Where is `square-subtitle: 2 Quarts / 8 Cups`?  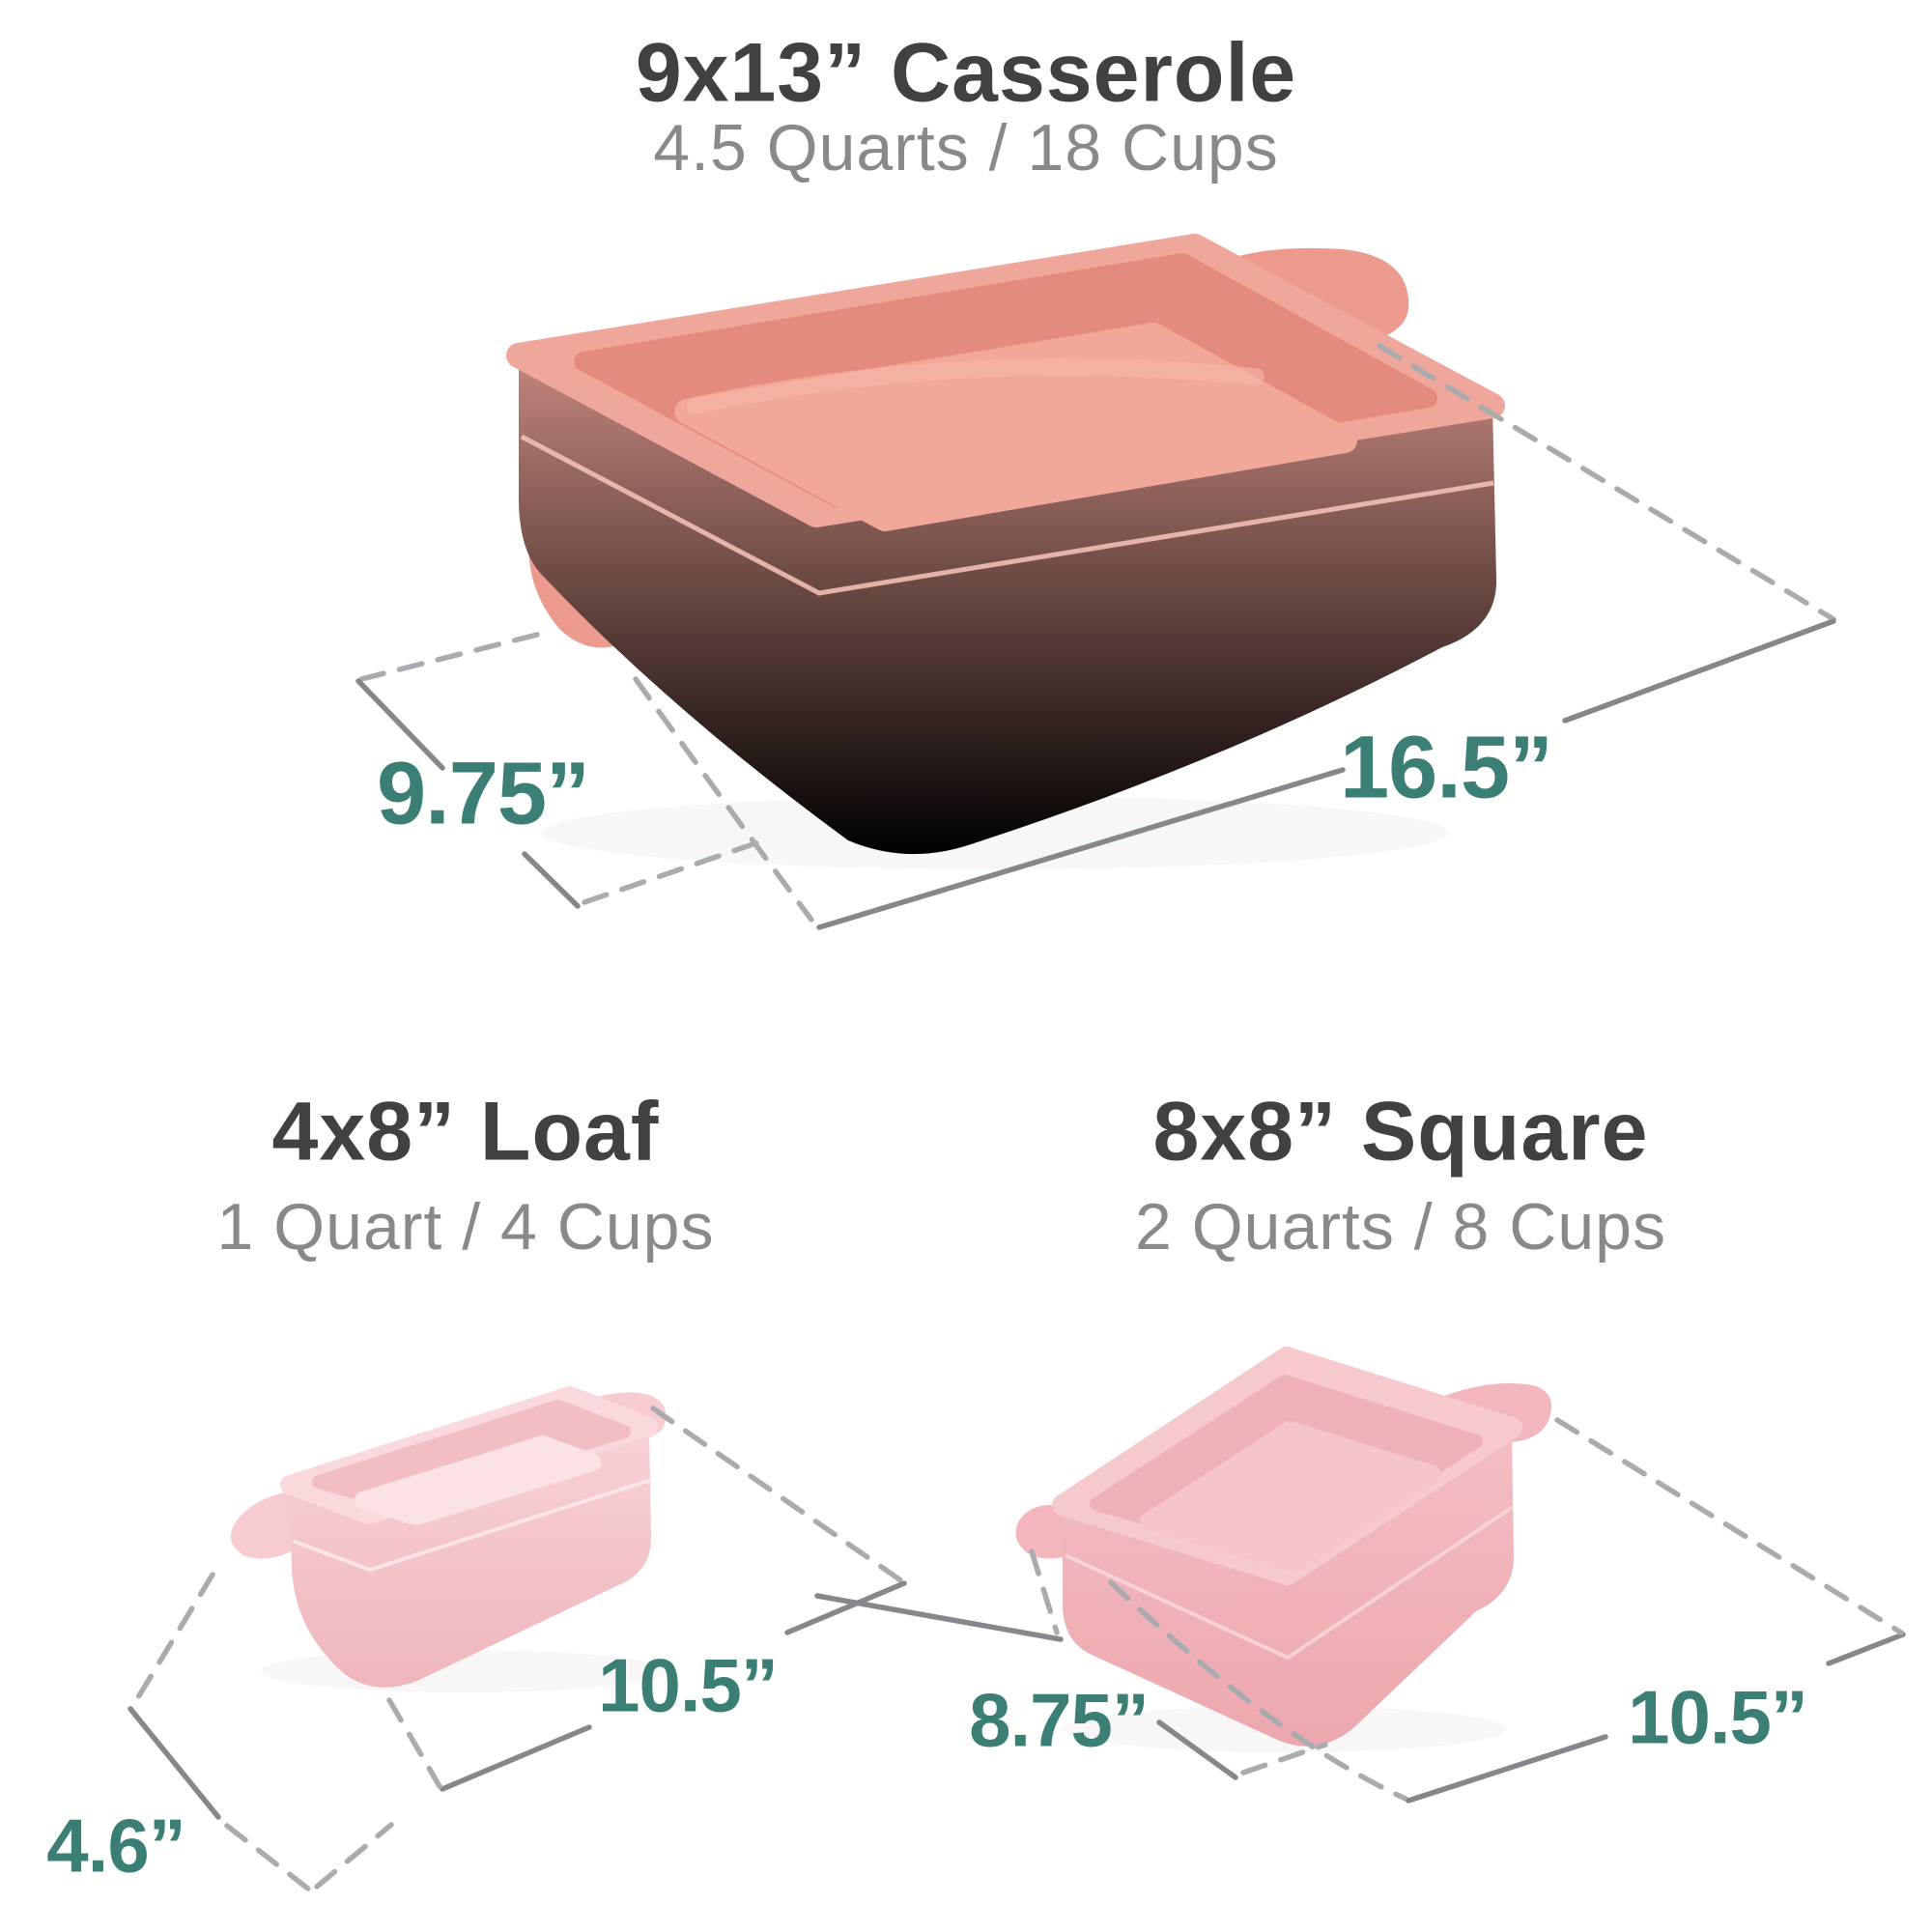
square-subtitle: 2 Quarts / 8 Cups is located at coordinates (1400, 1227).